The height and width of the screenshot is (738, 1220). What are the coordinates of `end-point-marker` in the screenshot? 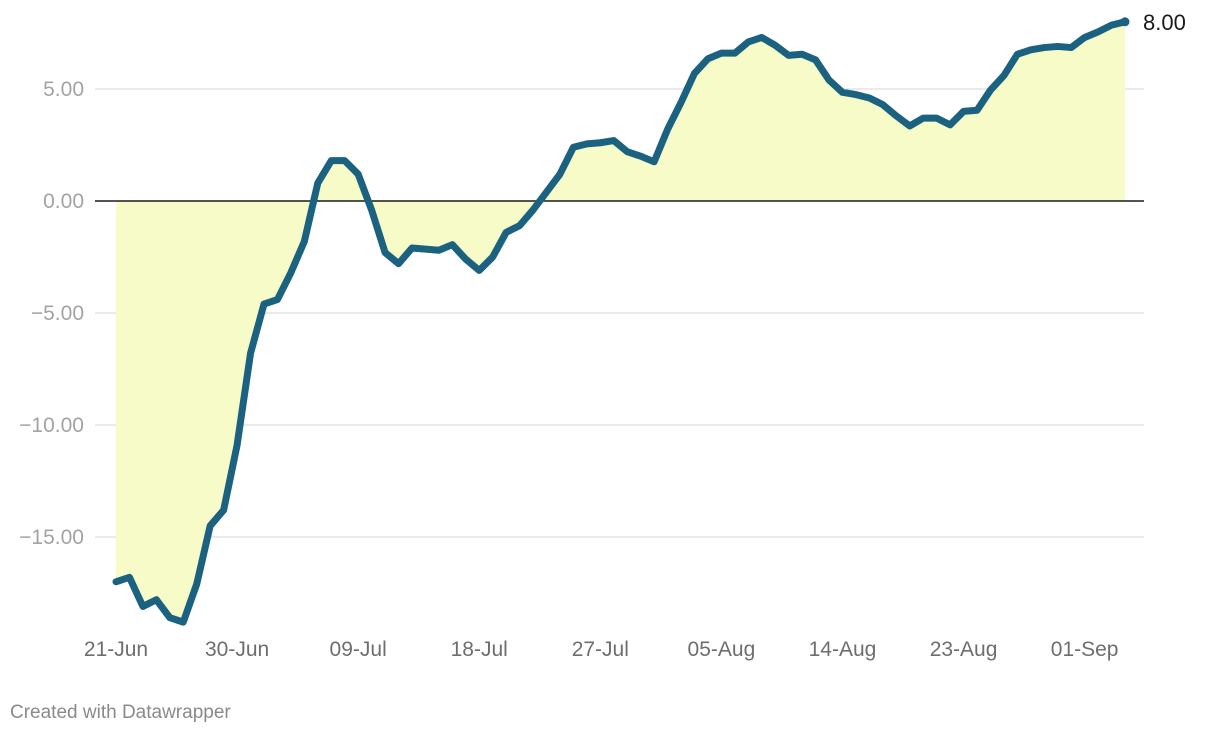 It's located at (1125, 22).